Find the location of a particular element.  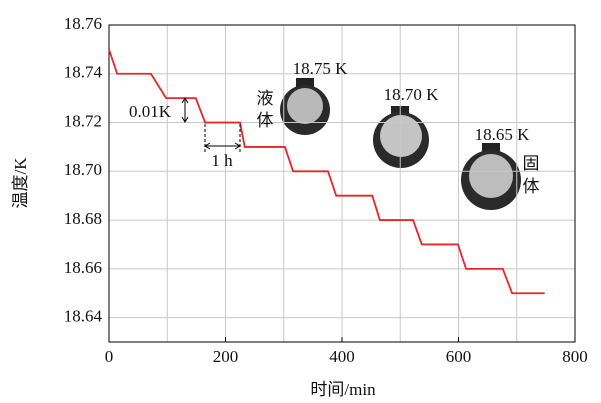

y-tick-label: 18.74 is located at coordinates (83, 72).